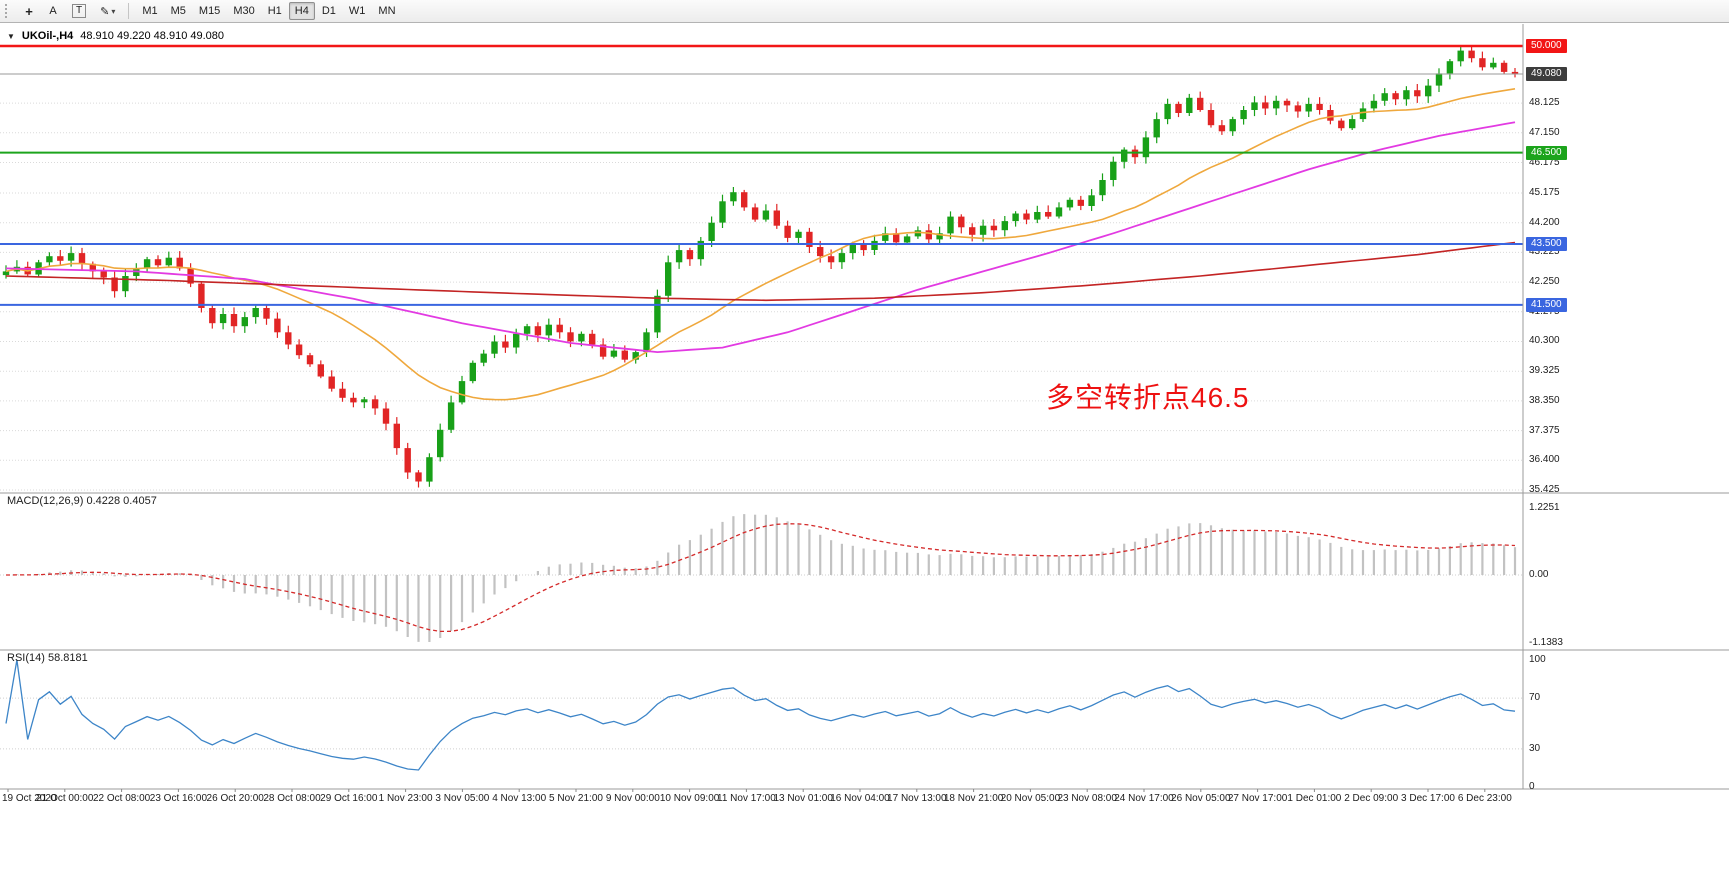 The height and width of the screenshot is (888, 1729). I want to click on label-tool-button: T, so click(79, 11).